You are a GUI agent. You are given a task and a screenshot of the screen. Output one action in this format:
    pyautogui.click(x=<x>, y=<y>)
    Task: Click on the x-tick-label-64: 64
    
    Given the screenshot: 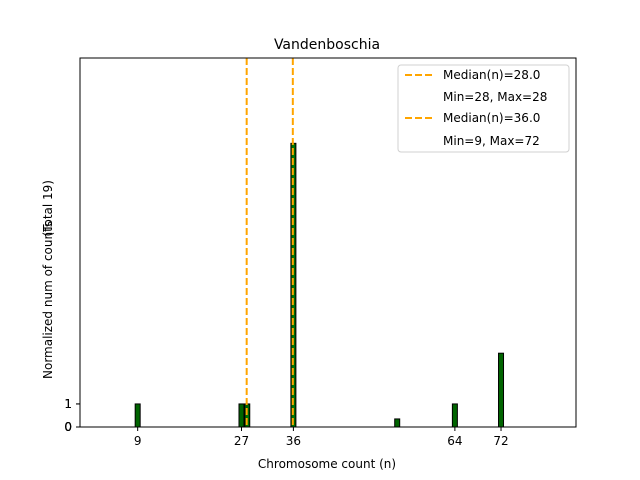 What is the action you would take?
    pyautogui.click(x=454, y=441)
    